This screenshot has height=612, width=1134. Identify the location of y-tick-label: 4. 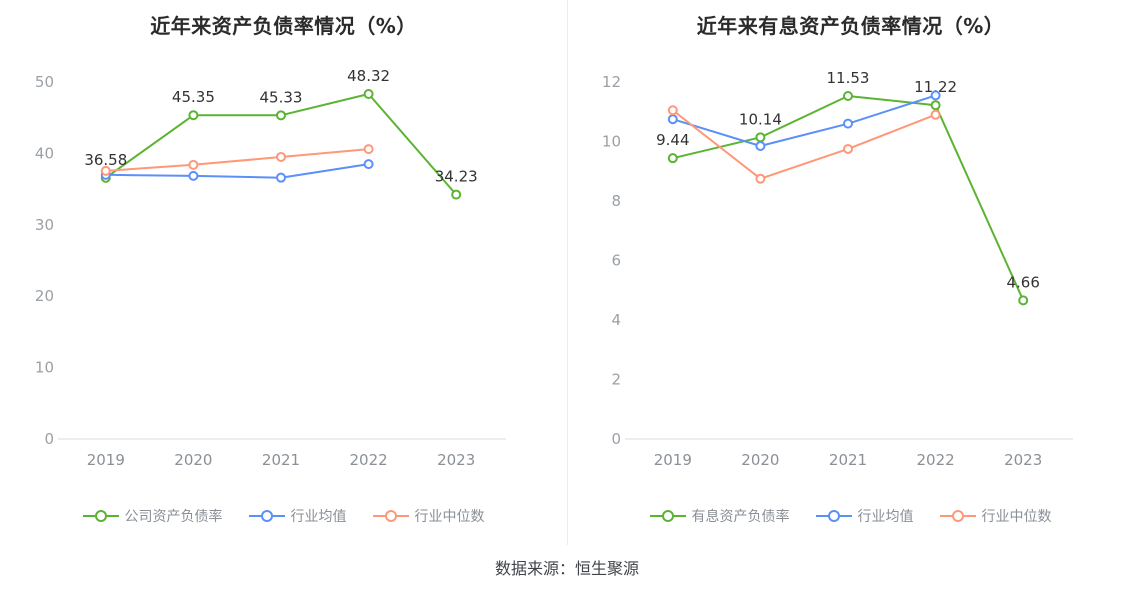
(616, 320).